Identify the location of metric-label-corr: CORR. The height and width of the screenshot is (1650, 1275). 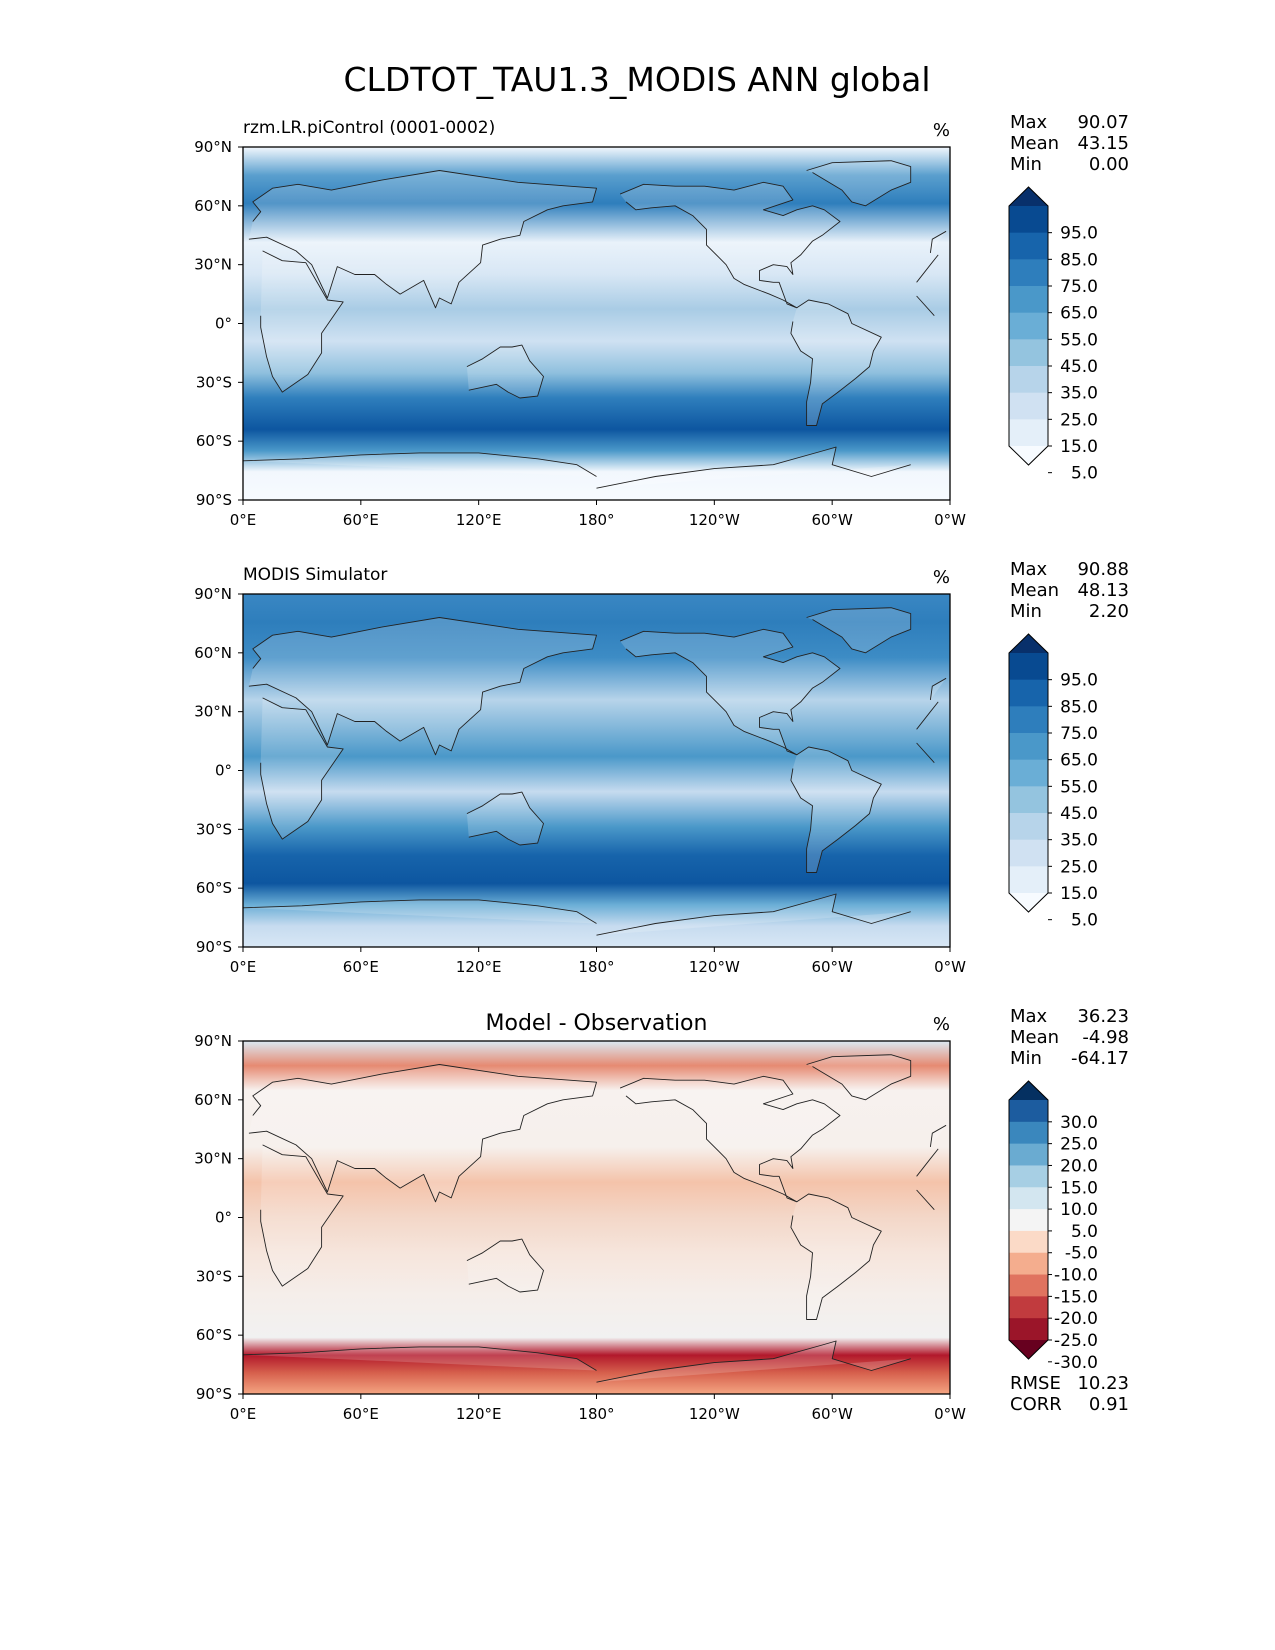
(1036, 1404).